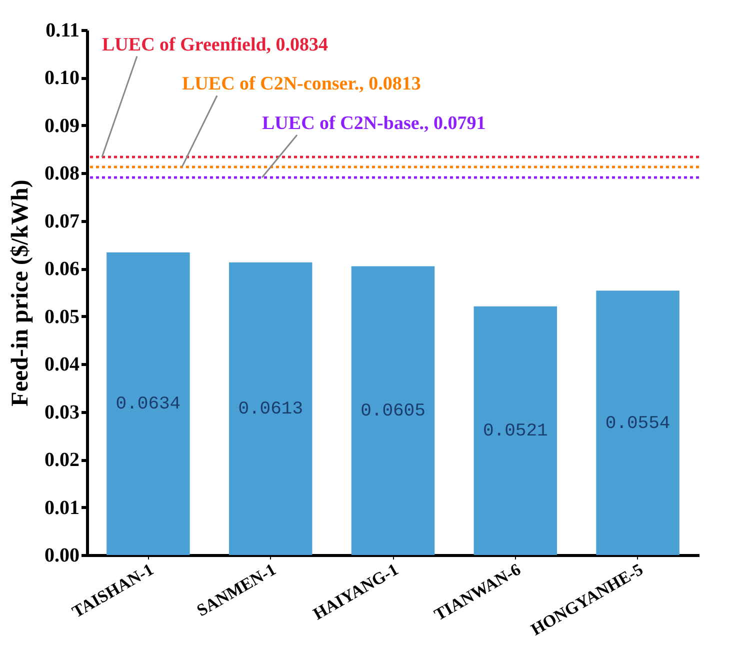  I want to click on text: 0.11, so click(63, 31).